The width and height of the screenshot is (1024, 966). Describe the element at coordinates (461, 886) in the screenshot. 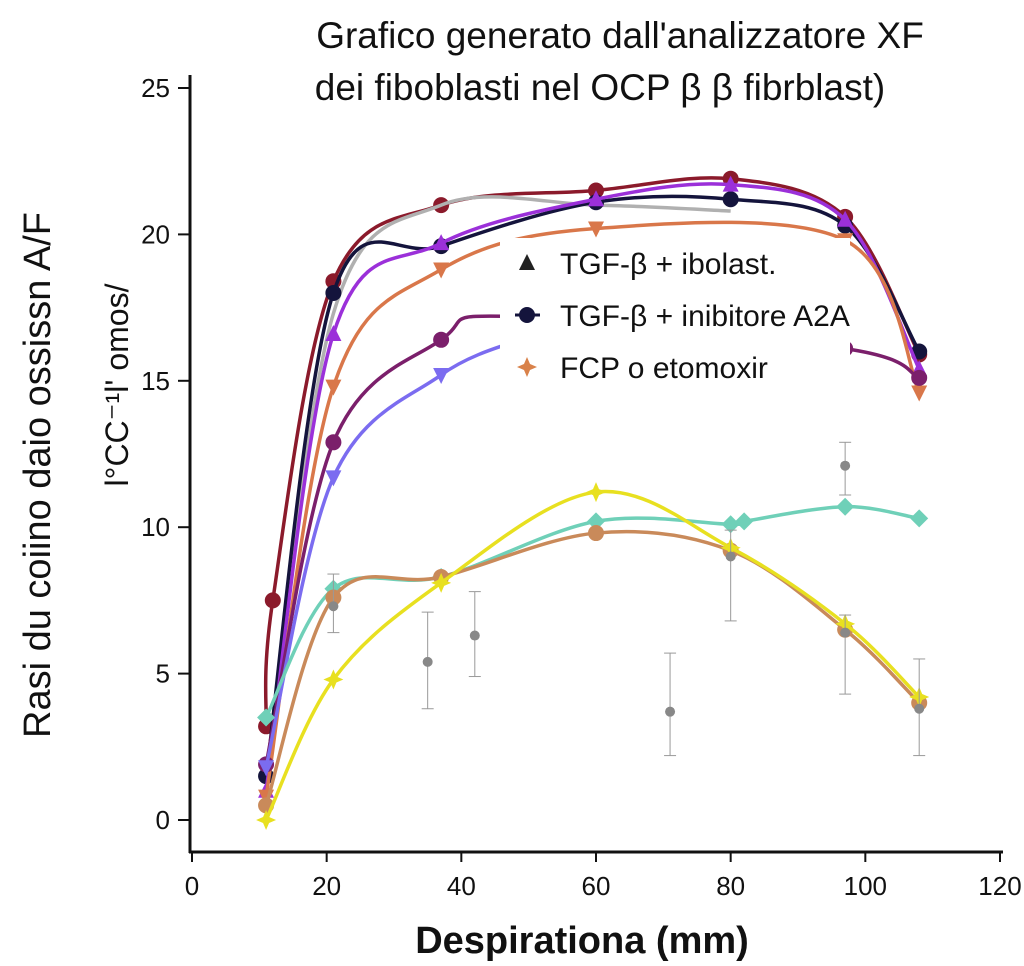

I see `x-tick-label: 40` at that location.